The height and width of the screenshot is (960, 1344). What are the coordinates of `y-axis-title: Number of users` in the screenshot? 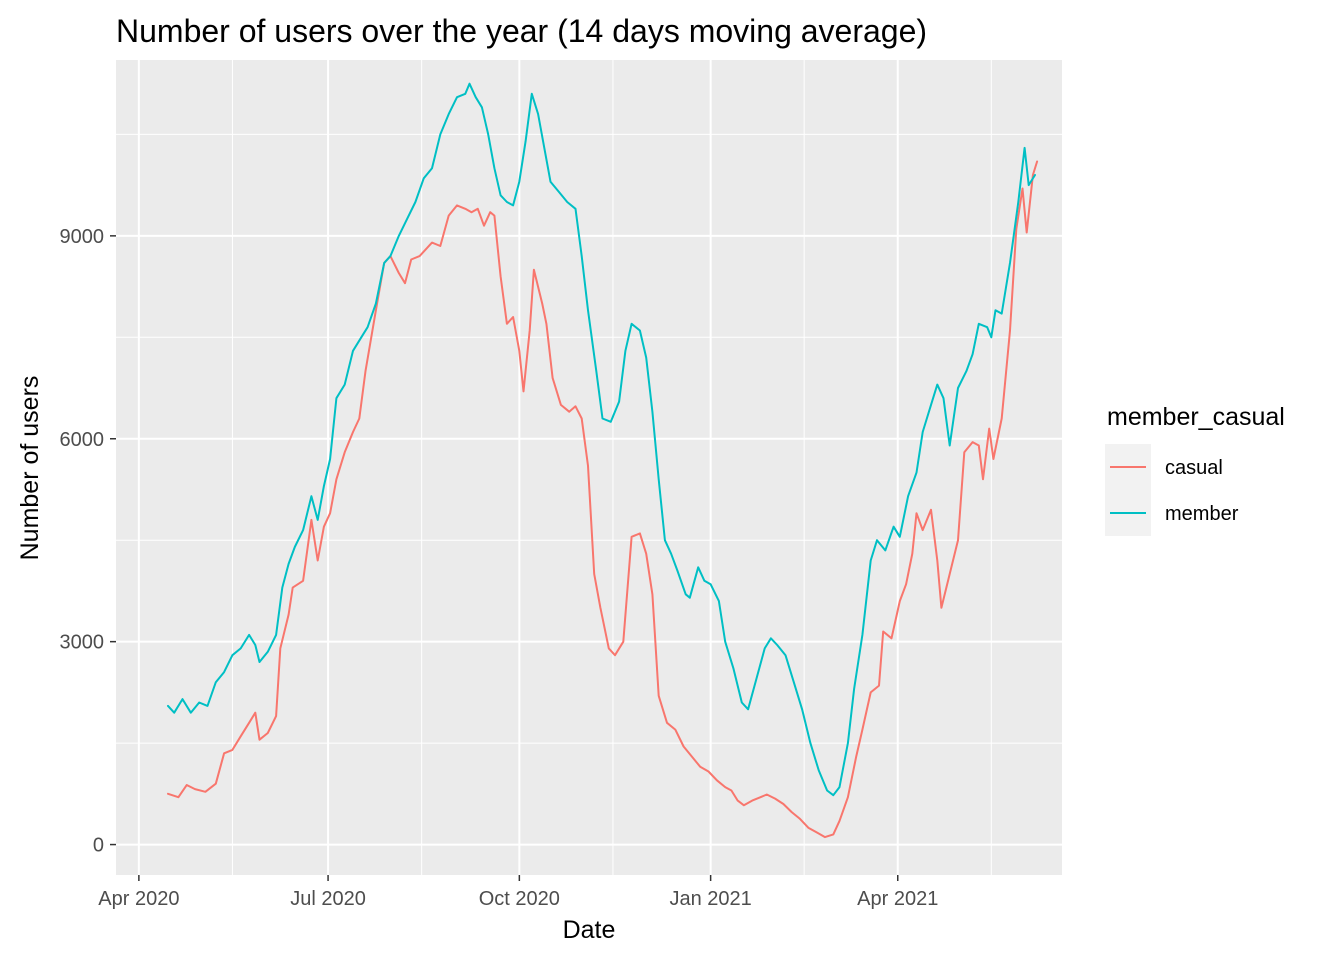 It's located at (30, 468).